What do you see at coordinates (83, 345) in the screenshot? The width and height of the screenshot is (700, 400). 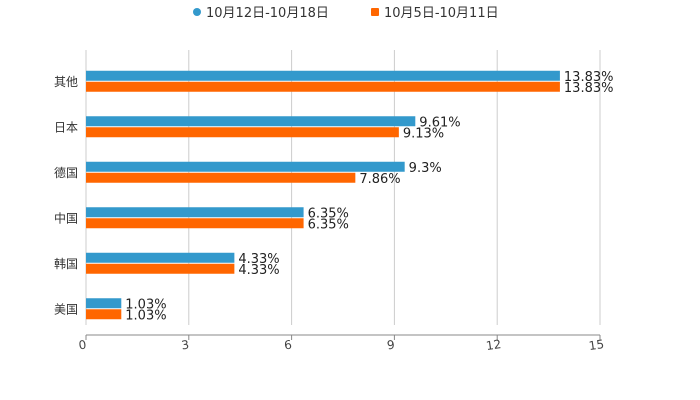 I see `x-tick-label: 0` at bounding box center [83, 345].